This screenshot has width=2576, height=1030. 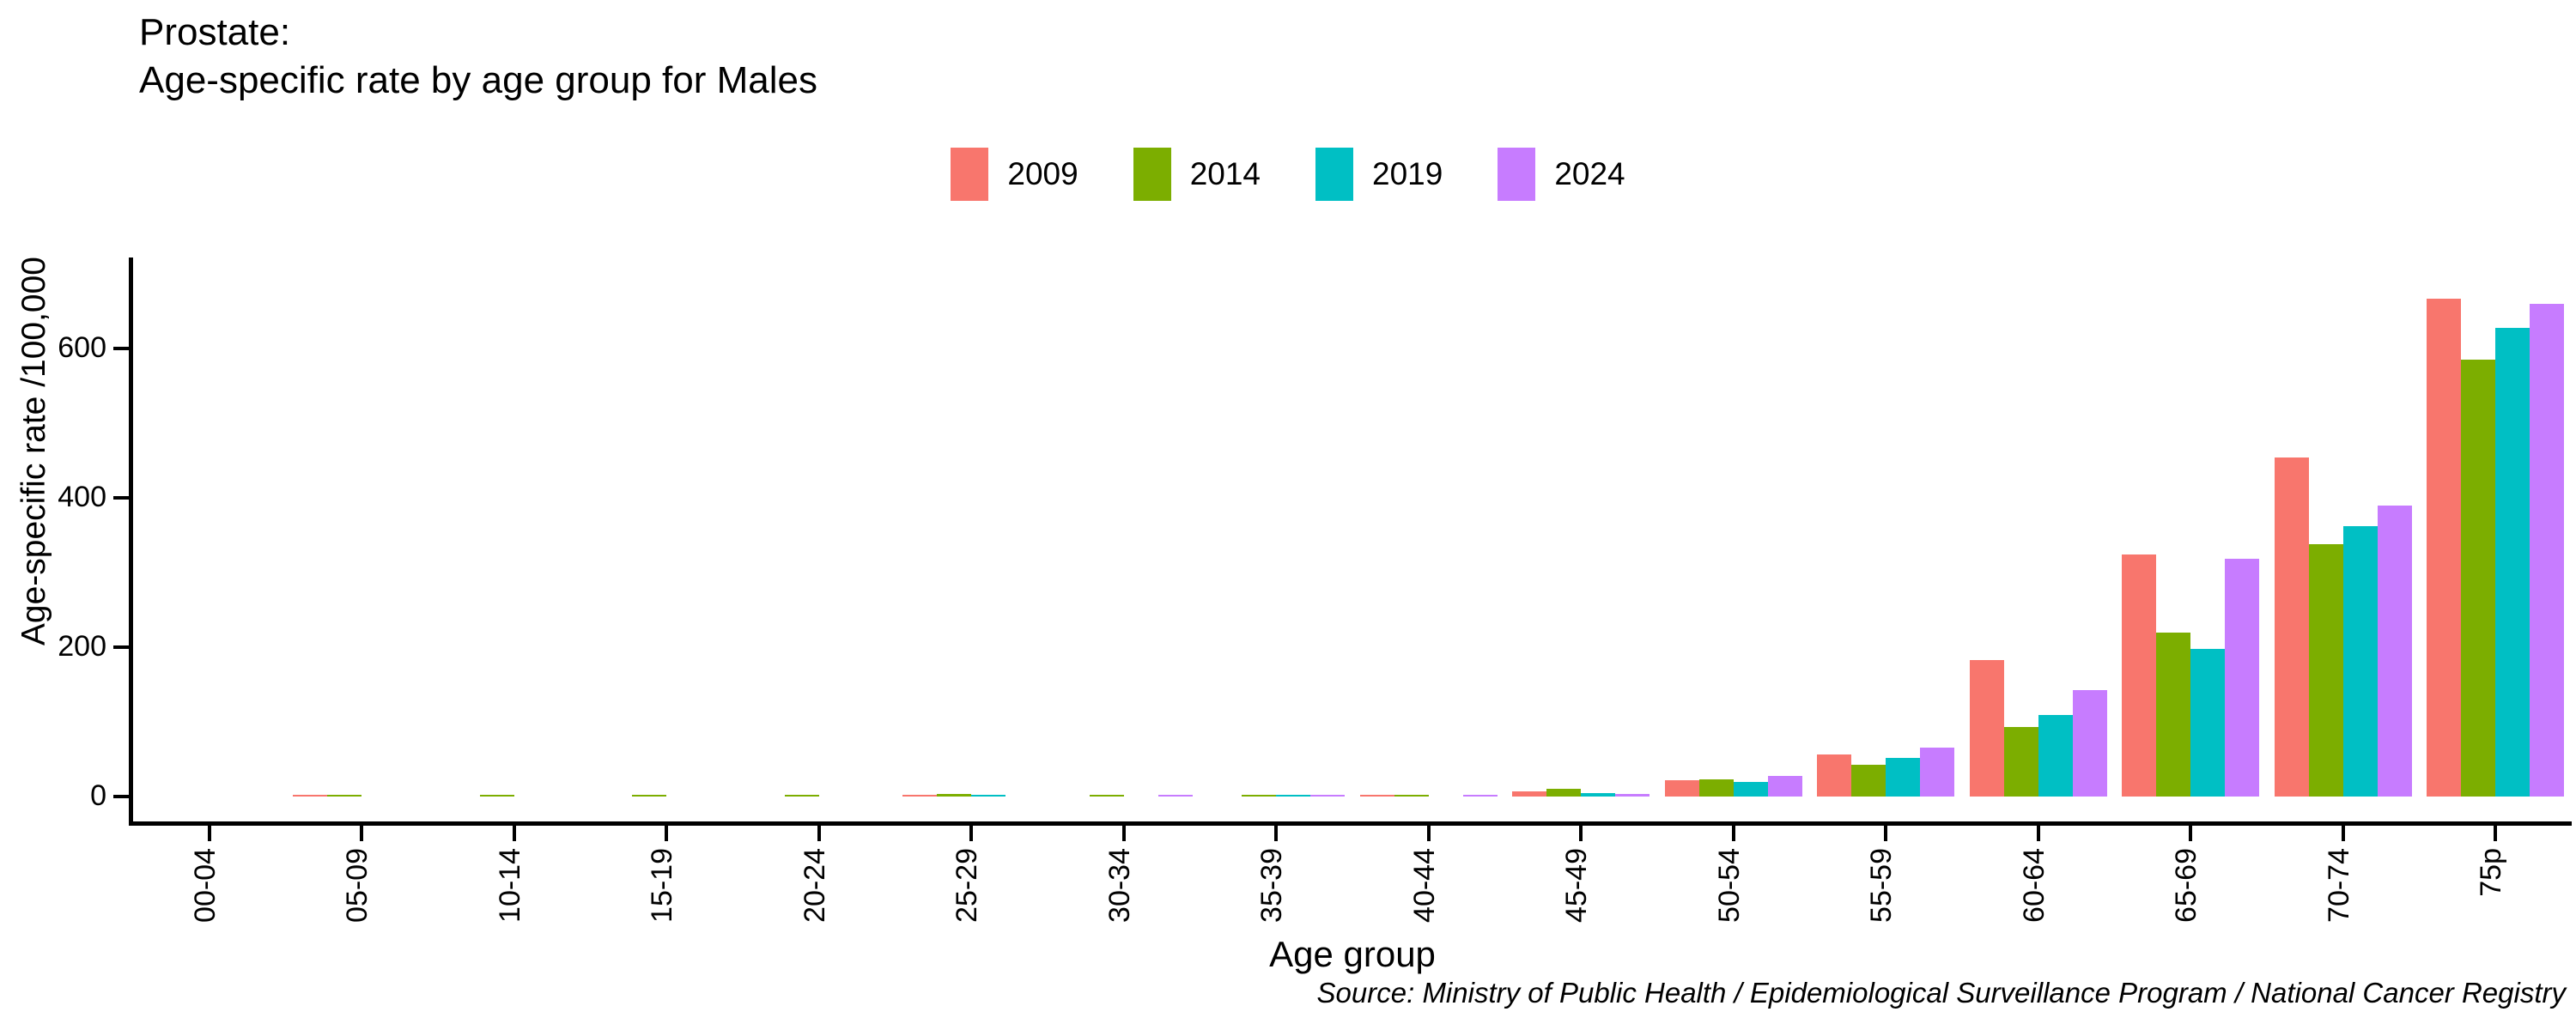 What do you see at coordinates (1288, 174) in the screenshot?
I see `legend: 2009 2014 2019 2024` at bounding box center [1288, 174].